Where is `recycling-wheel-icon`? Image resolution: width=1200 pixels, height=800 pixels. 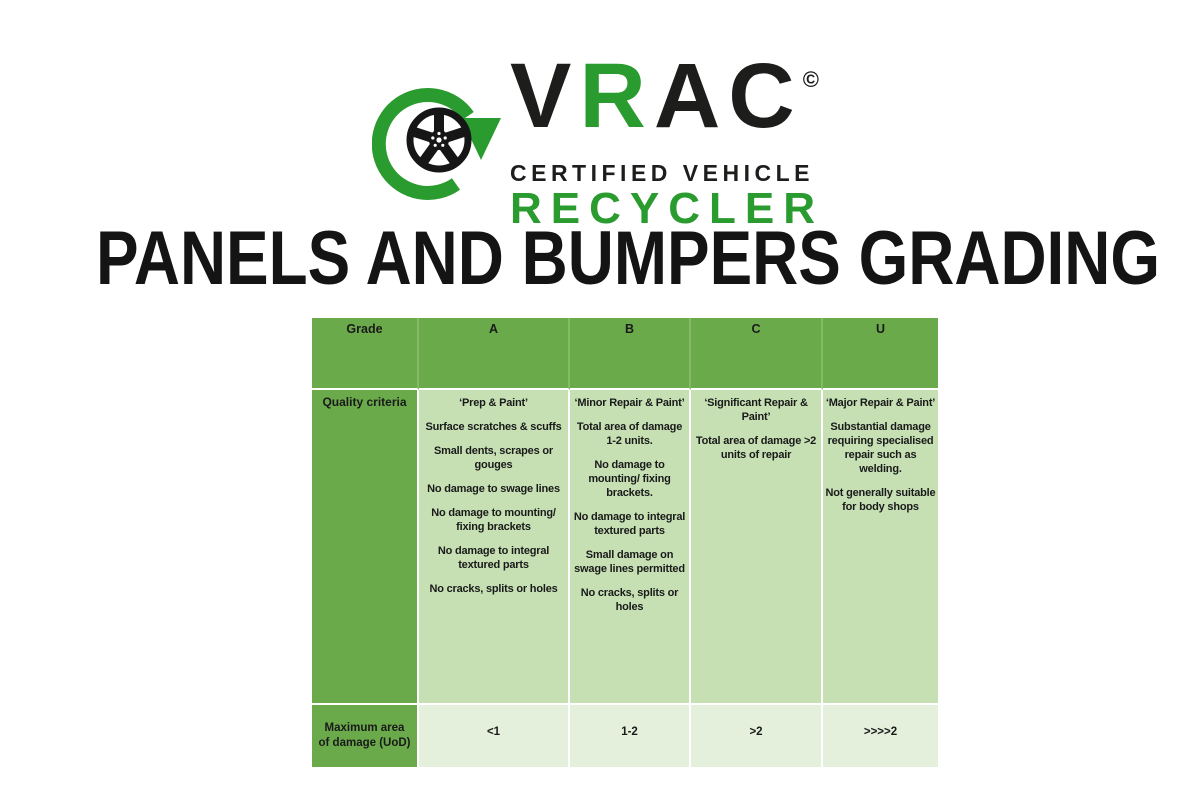
recycling-wheel-icon is located at coordinates (436, 143).